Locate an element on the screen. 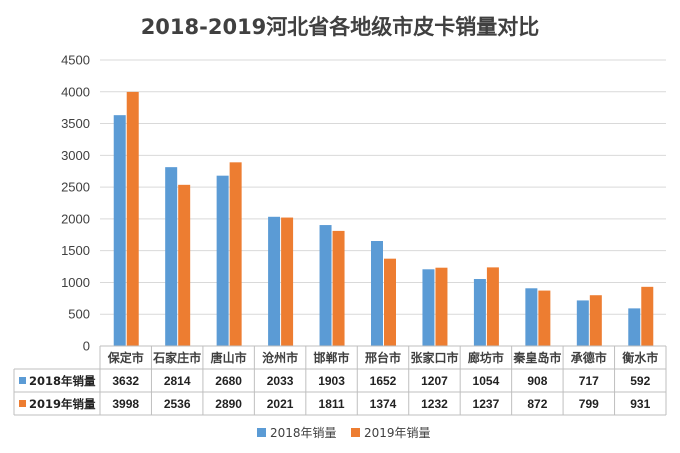  data-label: 1652 is located at coordinates (383, 381).